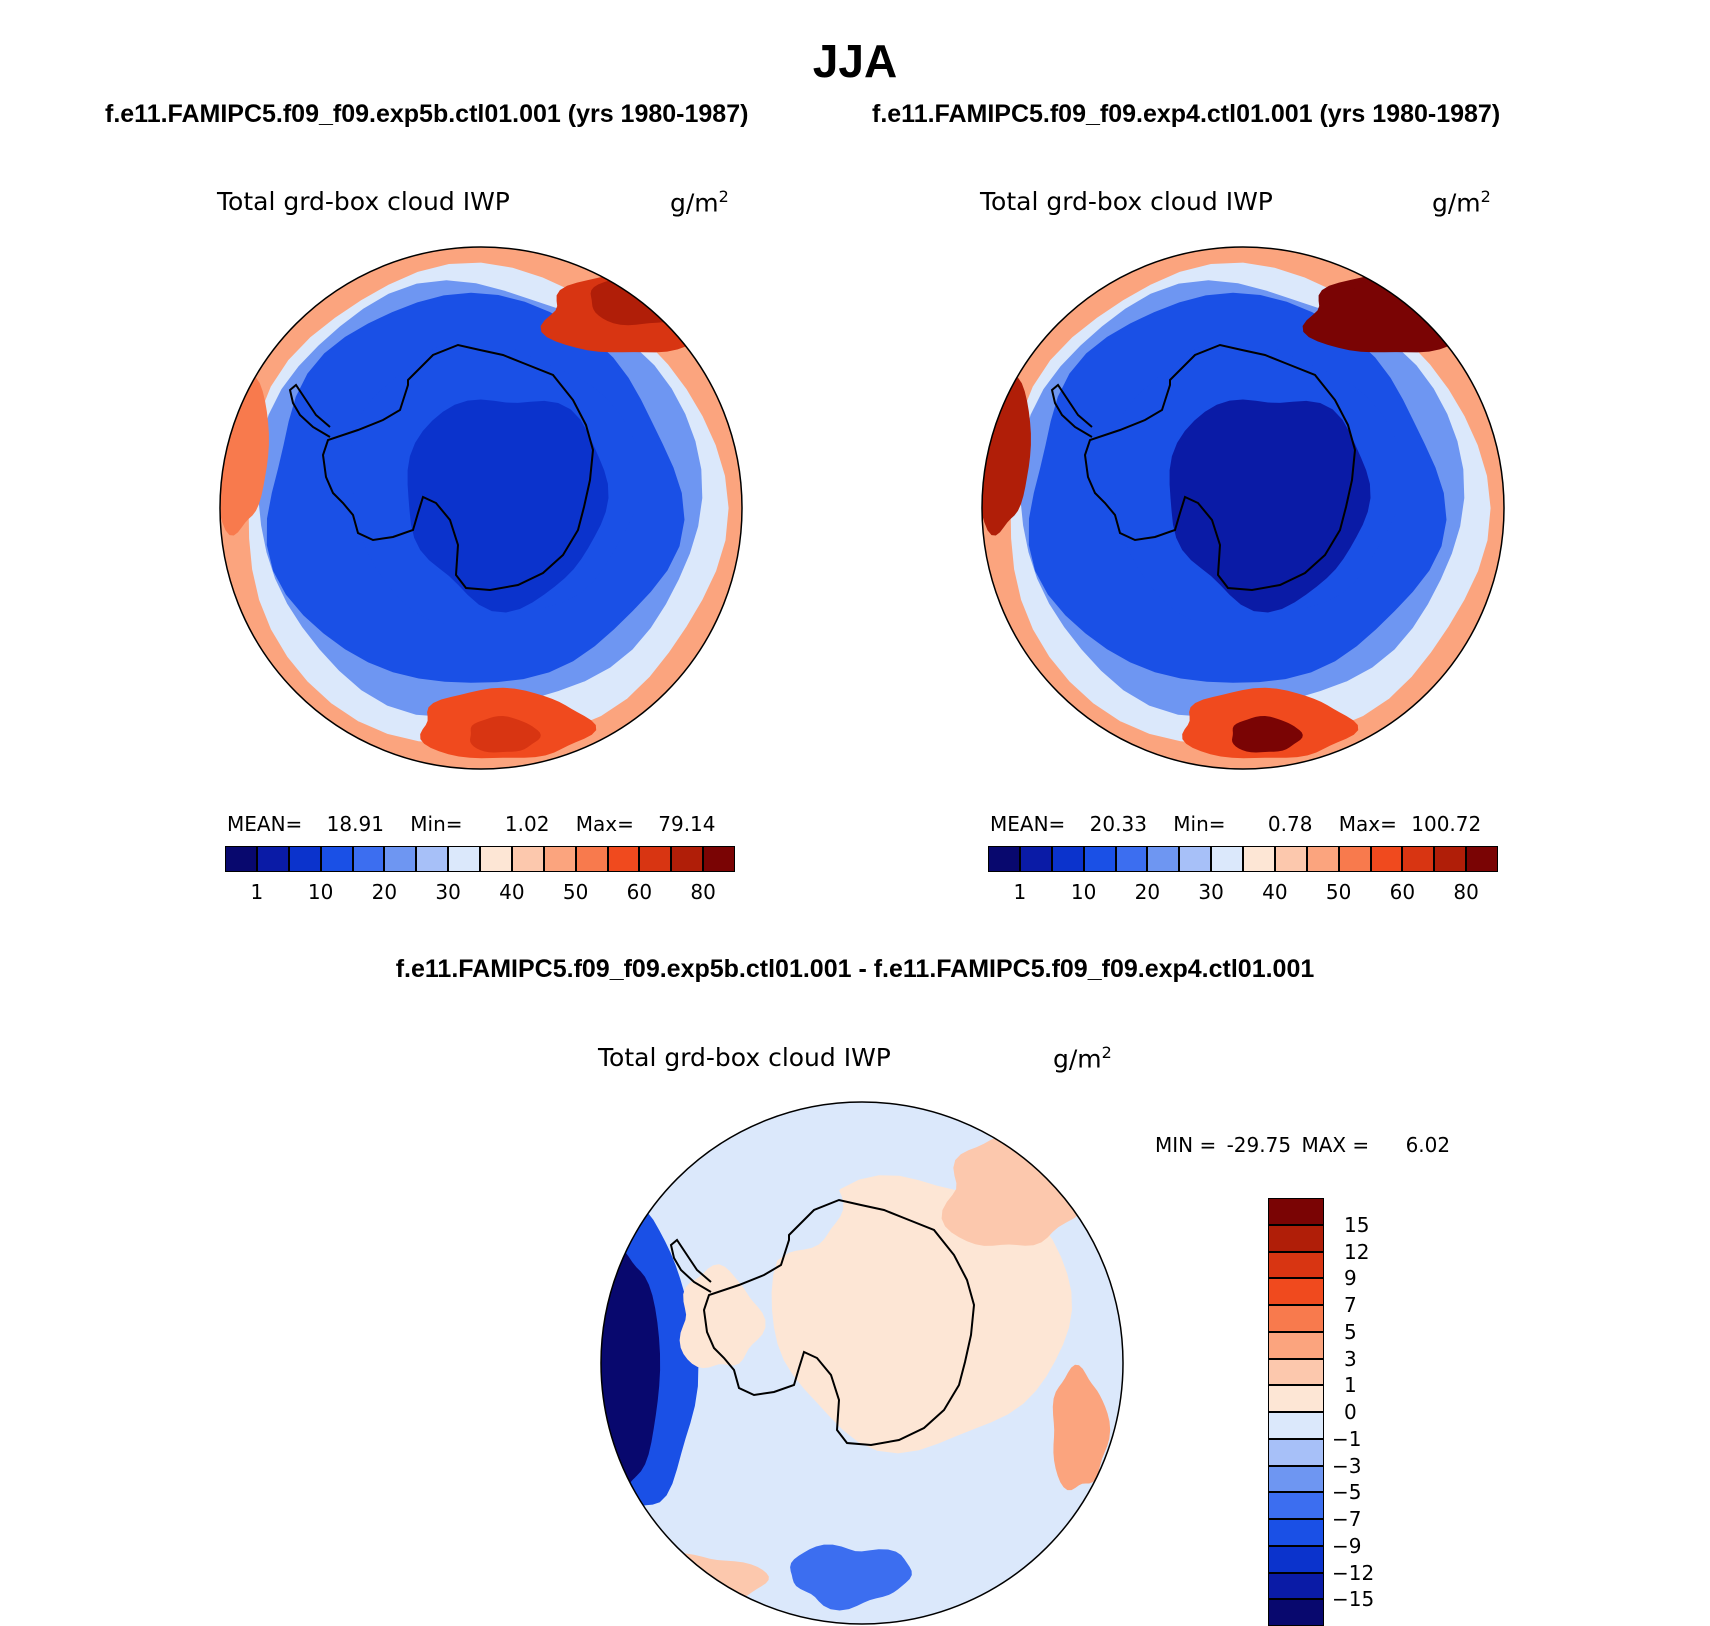 This screenshot has width=1710, height=1626. I want to click on panel2-units-sup: 2, so click(1485, 196).